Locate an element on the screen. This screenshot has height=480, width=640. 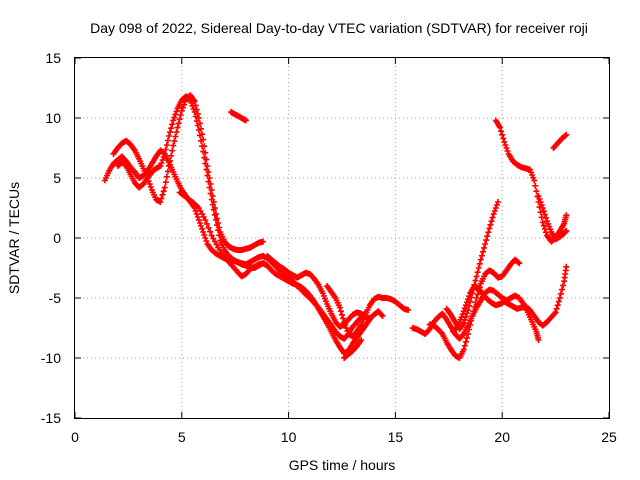
y-tick-label: 10 is located at coordinates (53, 118).